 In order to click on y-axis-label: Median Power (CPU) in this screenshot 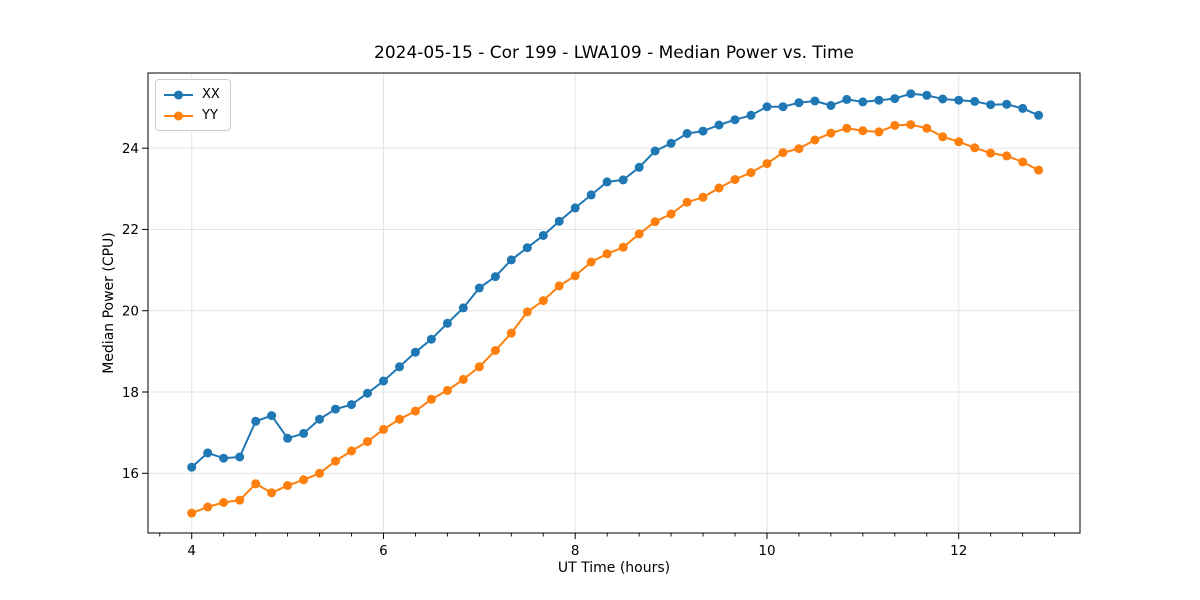, I will do `click(109, 303)`.